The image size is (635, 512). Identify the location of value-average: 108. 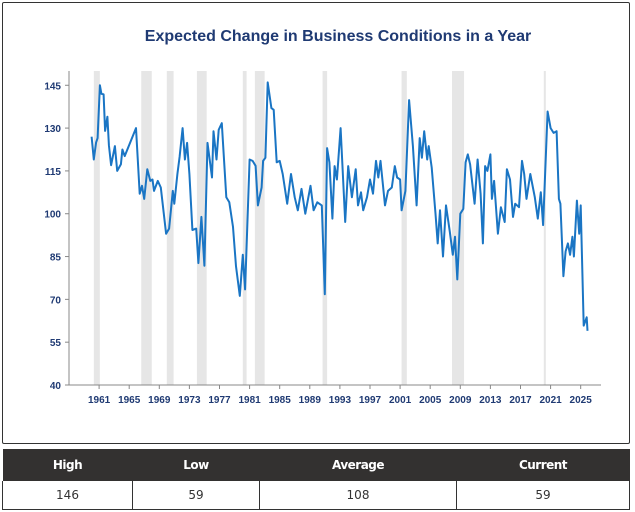
(358, 495).